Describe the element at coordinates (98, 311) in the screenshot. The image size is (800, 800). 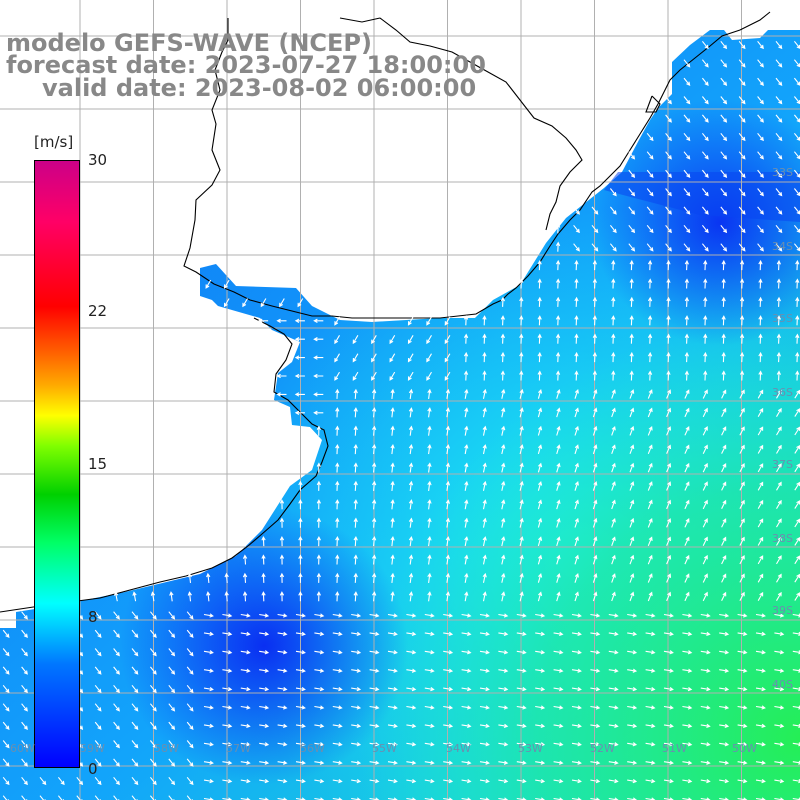
I see `colorbar-tick: 22` at that location.